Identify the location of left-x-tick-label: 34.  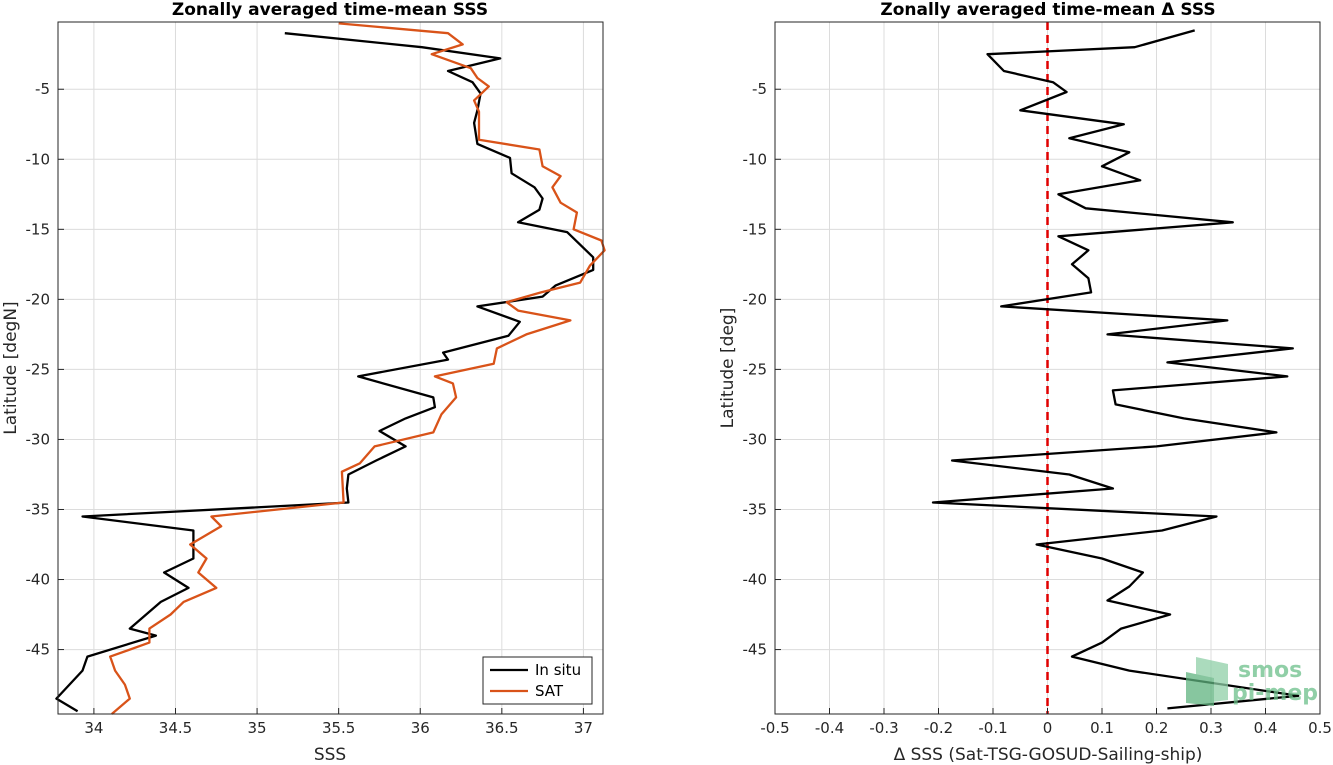
(93, 728).